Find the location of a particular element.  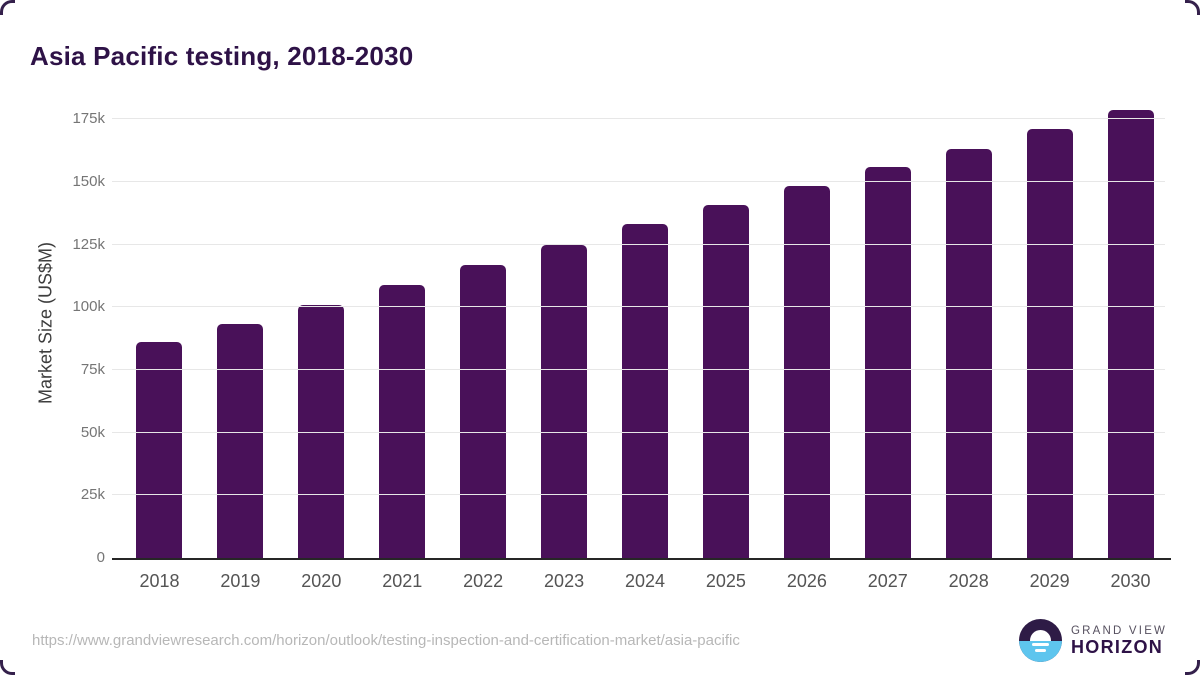

y-tick-label-0: 0 is located at coordinates (100, 557).